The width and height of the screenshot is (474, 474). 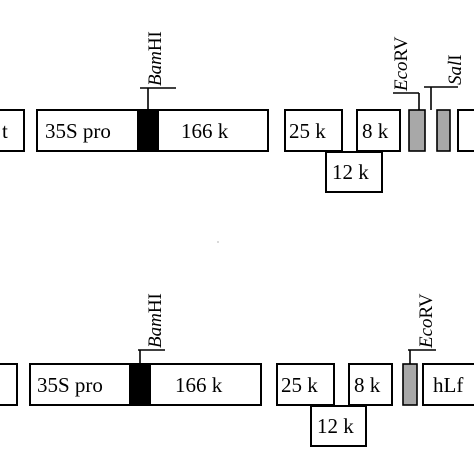 I want to click on hlf-box, so click(x=448, y=384).